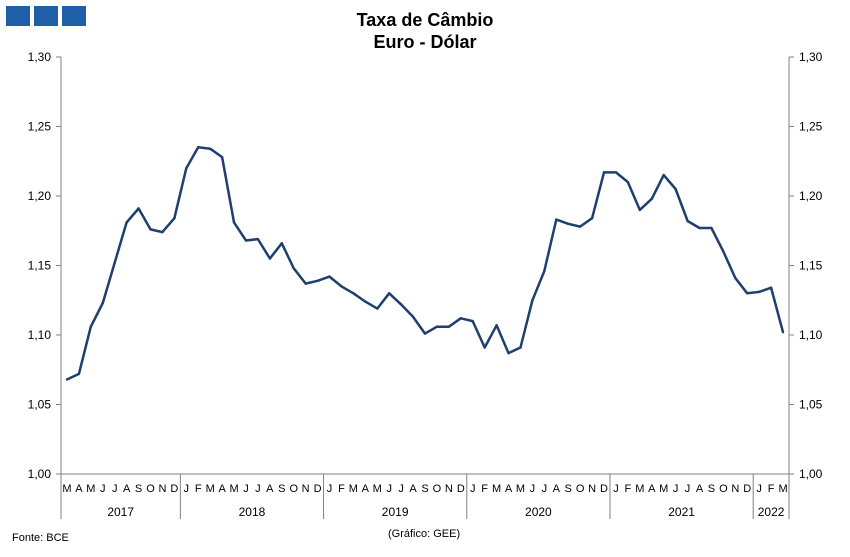 The width and height of the screenshot is (850, 557). What do you see at coordinates (771, 512) in the screenshot?
I see `x-year-label: 2022` at bounding box center [771, 512].